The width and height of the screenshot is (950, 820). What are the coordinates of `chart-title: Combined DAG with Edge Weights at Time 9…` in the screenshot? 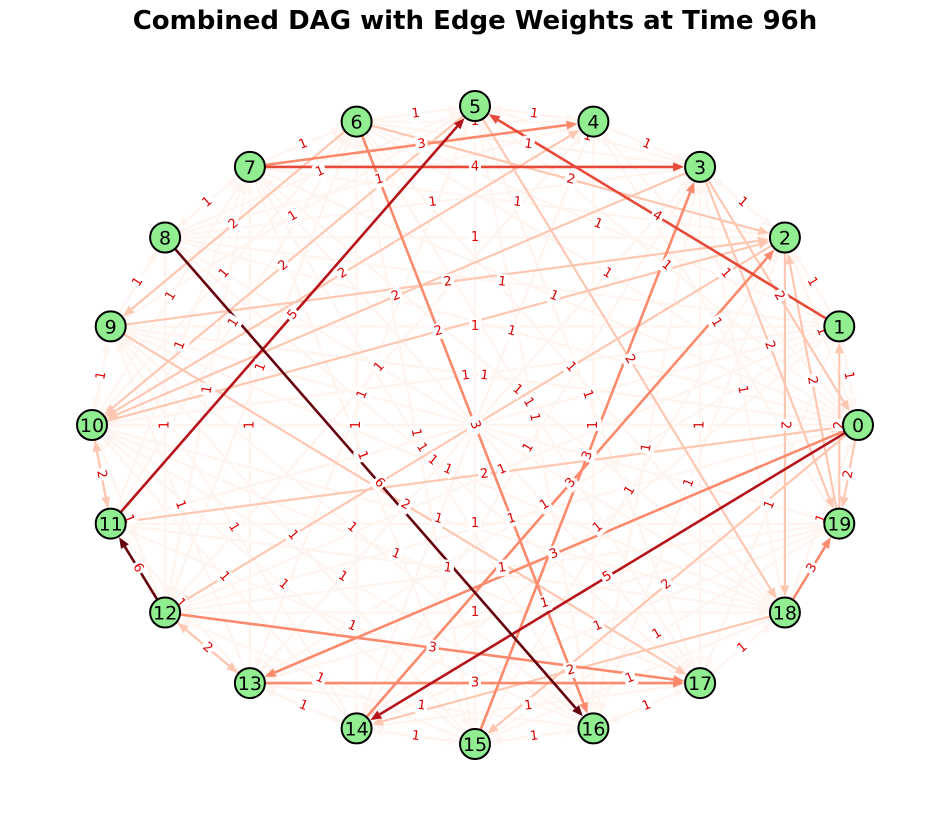 It's located at (475, 21).